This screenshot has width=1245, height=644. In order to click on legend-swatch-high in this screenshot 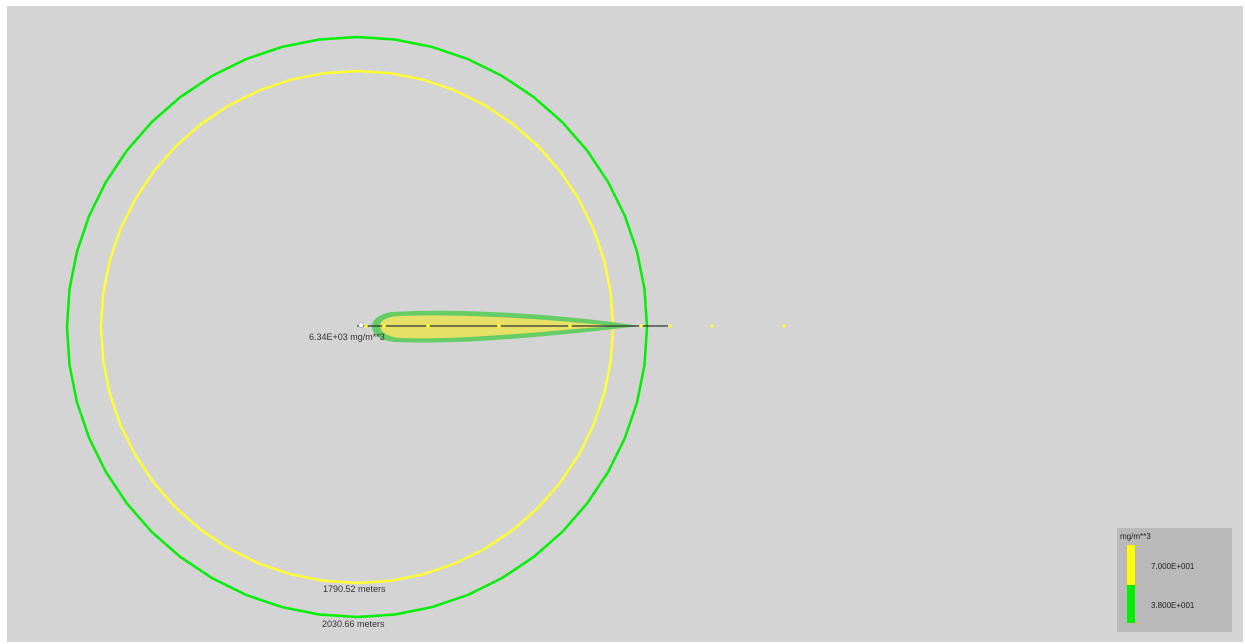, I will do `click(1131, 565)`.